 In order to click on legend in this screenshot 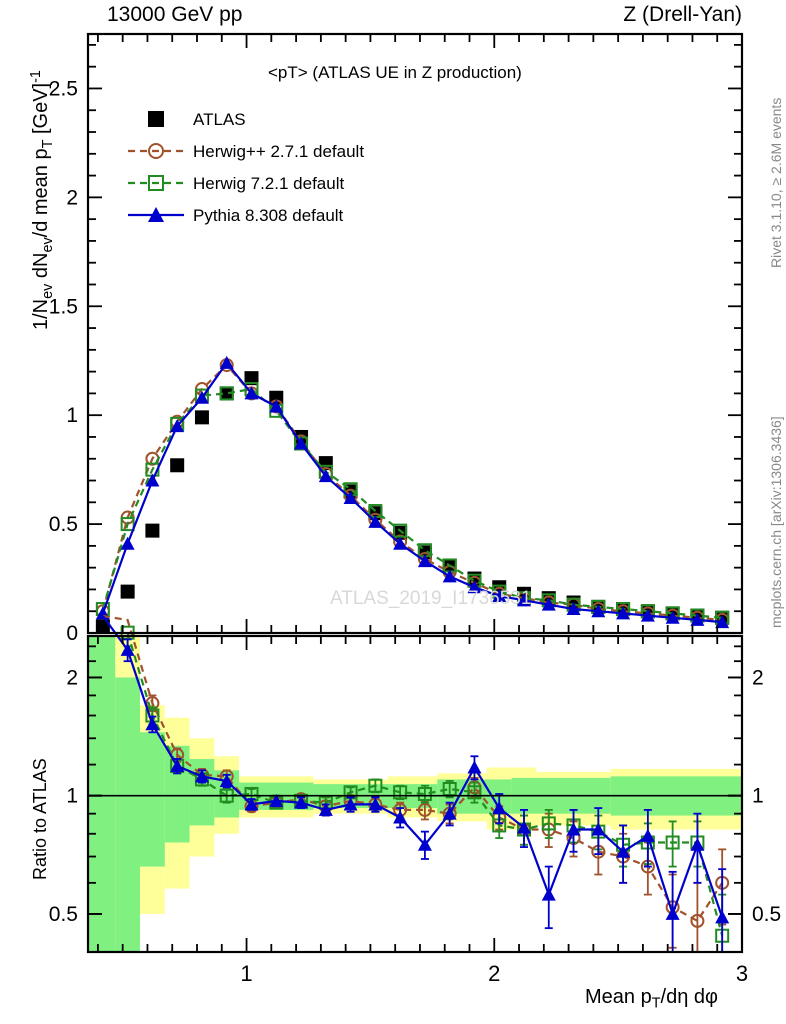, I will do `click(156, 166)`.